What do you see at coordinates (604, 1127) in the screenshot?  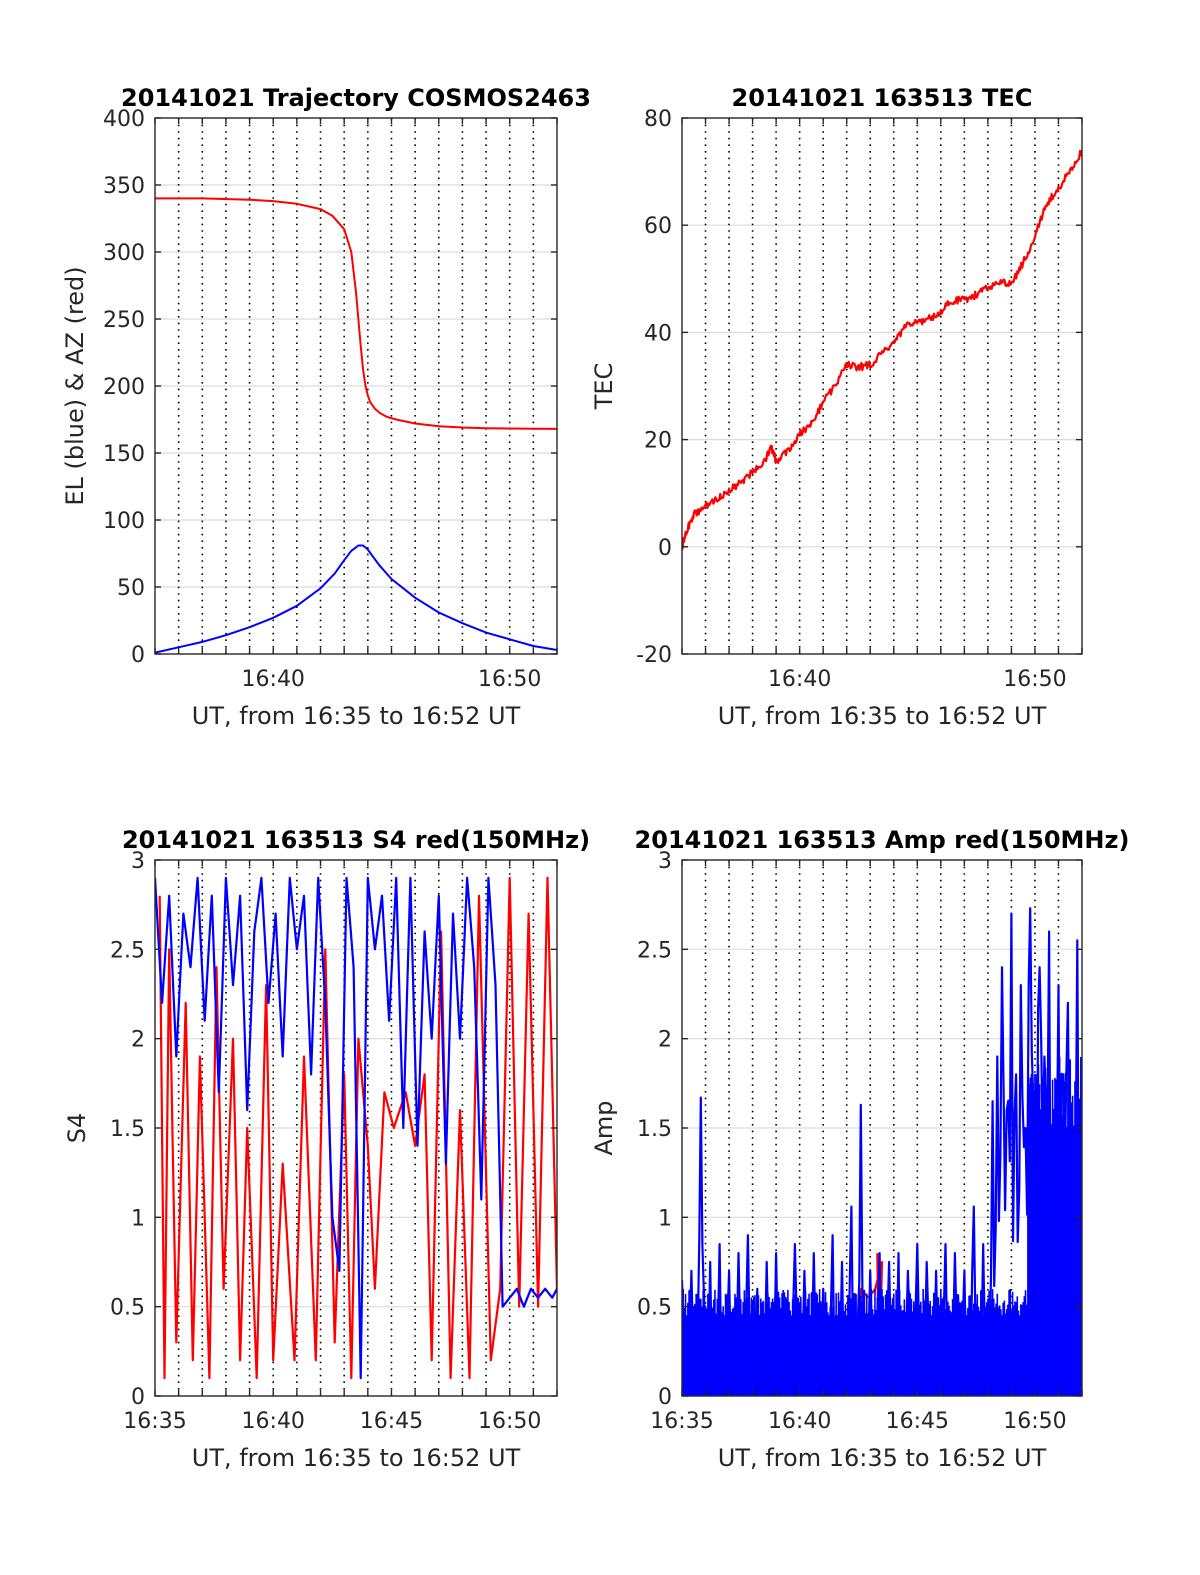 I see `amp-y-axis-label: Amp` at bounding box center [604, 1127].